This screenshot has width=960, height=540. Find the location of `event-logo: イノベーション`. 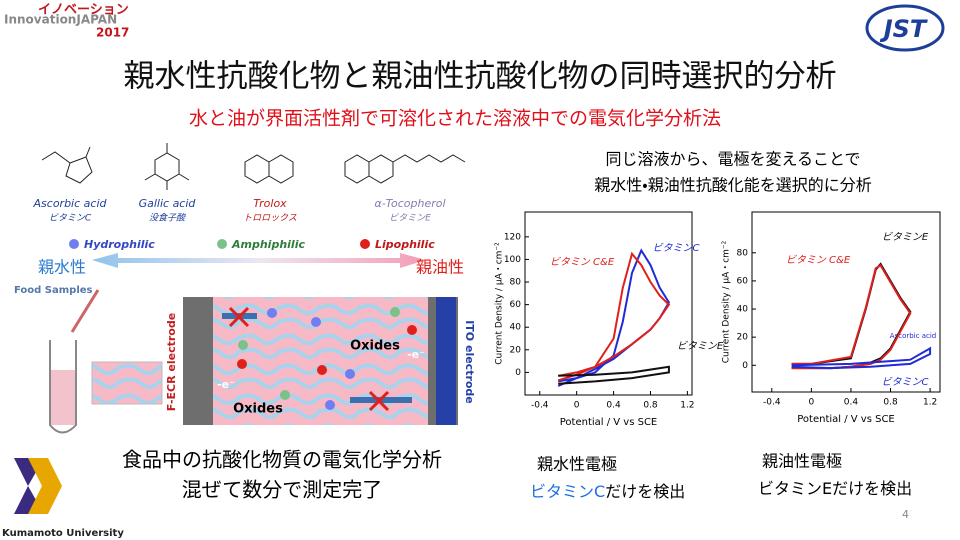

event-logo: イノベーション is located at coordinates (83, 10).